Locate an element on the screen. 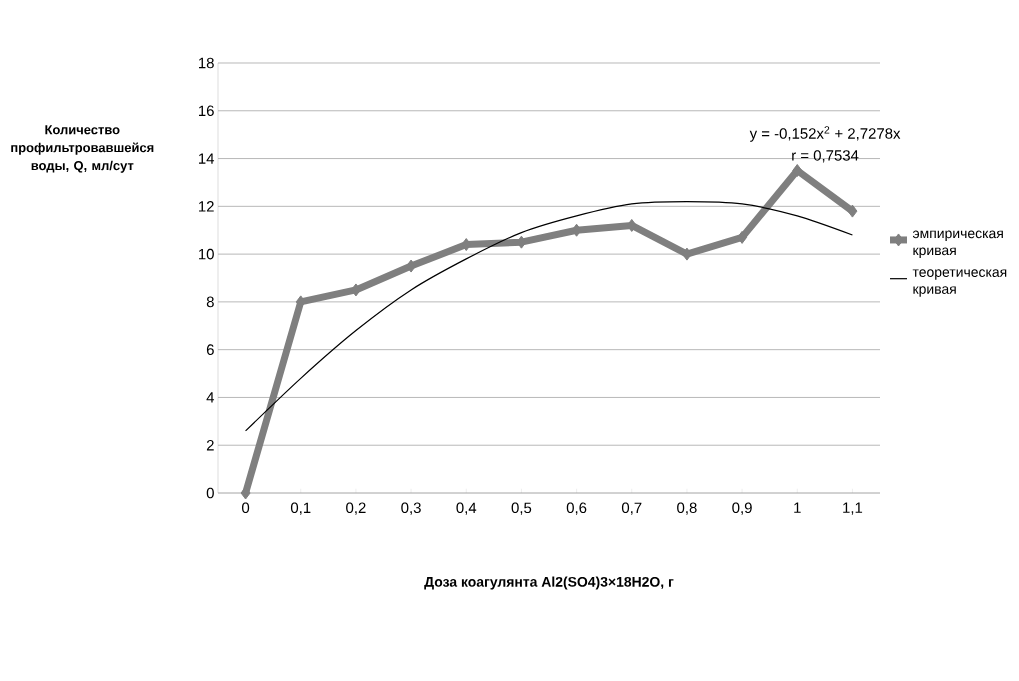 This screenshot has height=681, width=1019. x-tick-label: 0,9 is located at coordinates (742, 508).